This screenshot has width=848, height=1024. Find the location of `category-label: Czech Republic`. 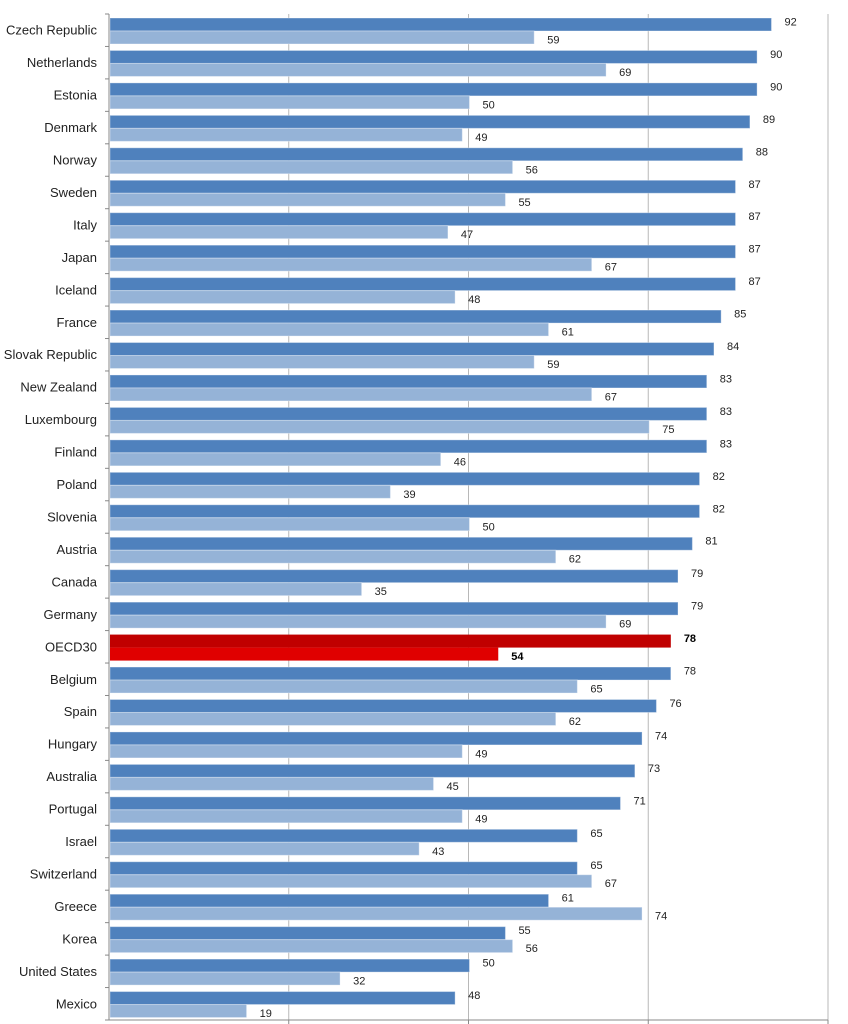

category-label: Czech Republic is located at coordinates (52, 30).